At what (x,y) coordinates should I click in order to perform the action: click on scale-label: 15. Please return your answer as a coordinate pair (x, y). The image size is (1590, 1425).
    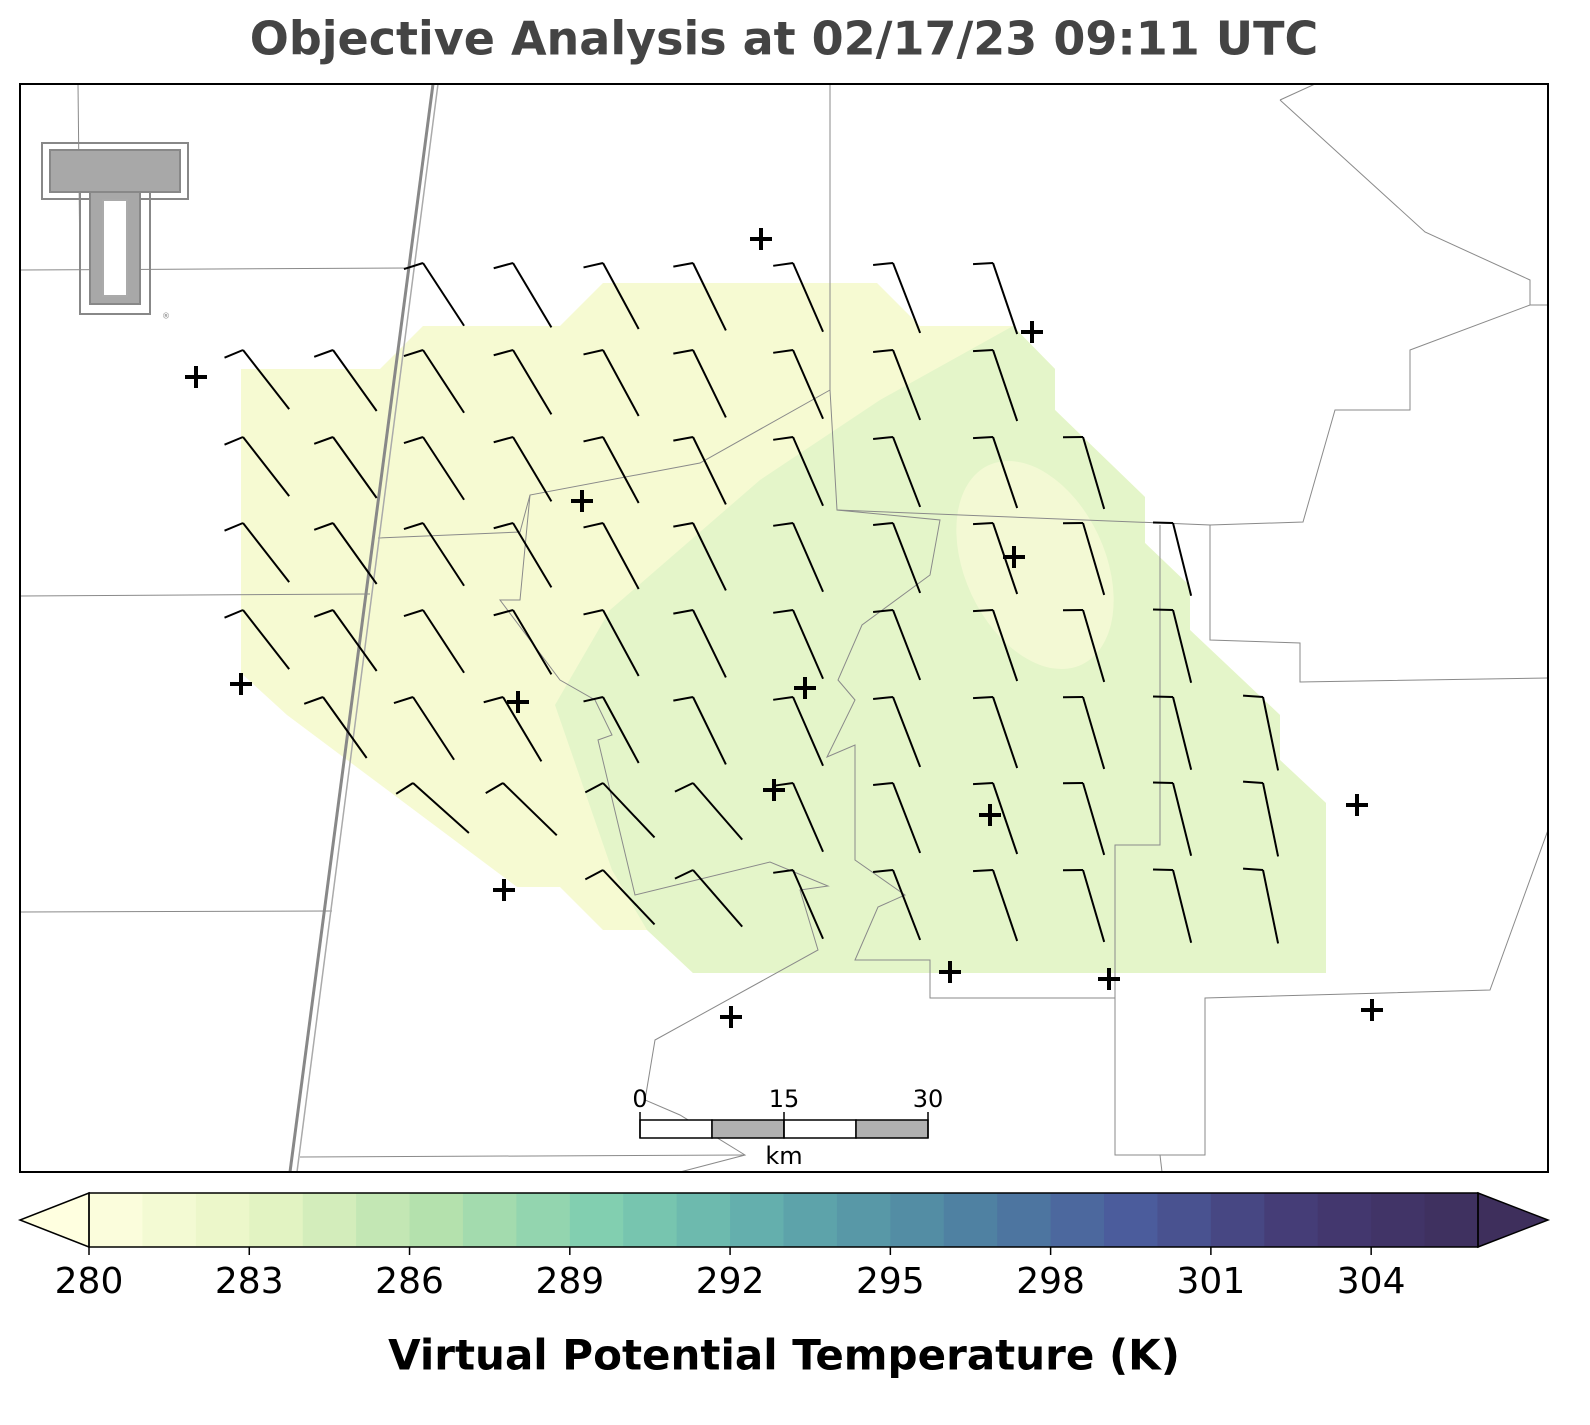
    Looking at the image, I should click on (784, 1099).